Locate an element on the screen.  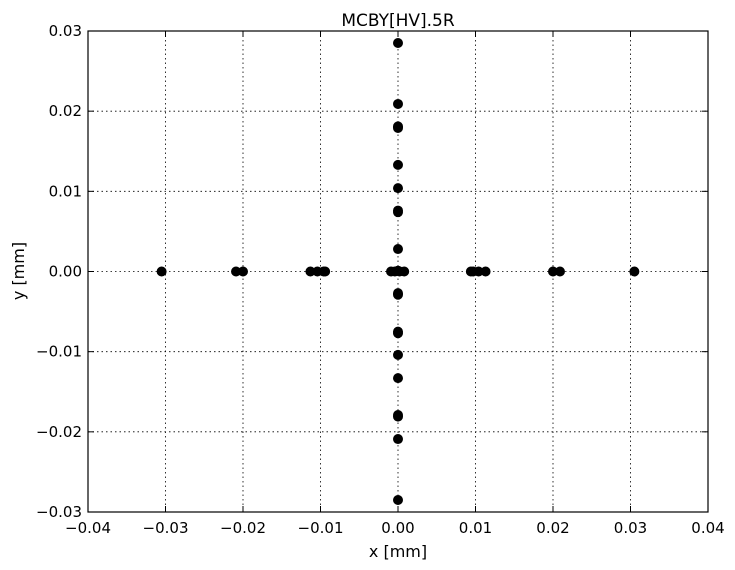
x-tick-label: −0.03 is located at coordinates (166, 528).